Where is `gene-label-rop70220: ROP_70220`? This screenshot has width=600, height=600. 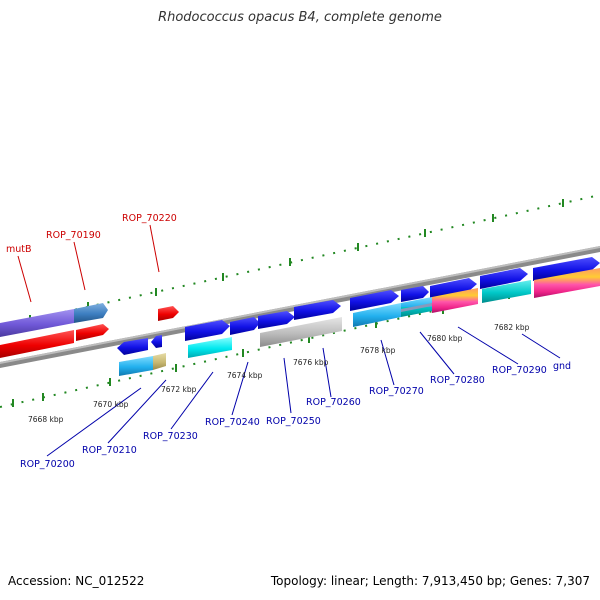
gene-label-rop70220: ROP_70220 is located at coordinates (149, 218).